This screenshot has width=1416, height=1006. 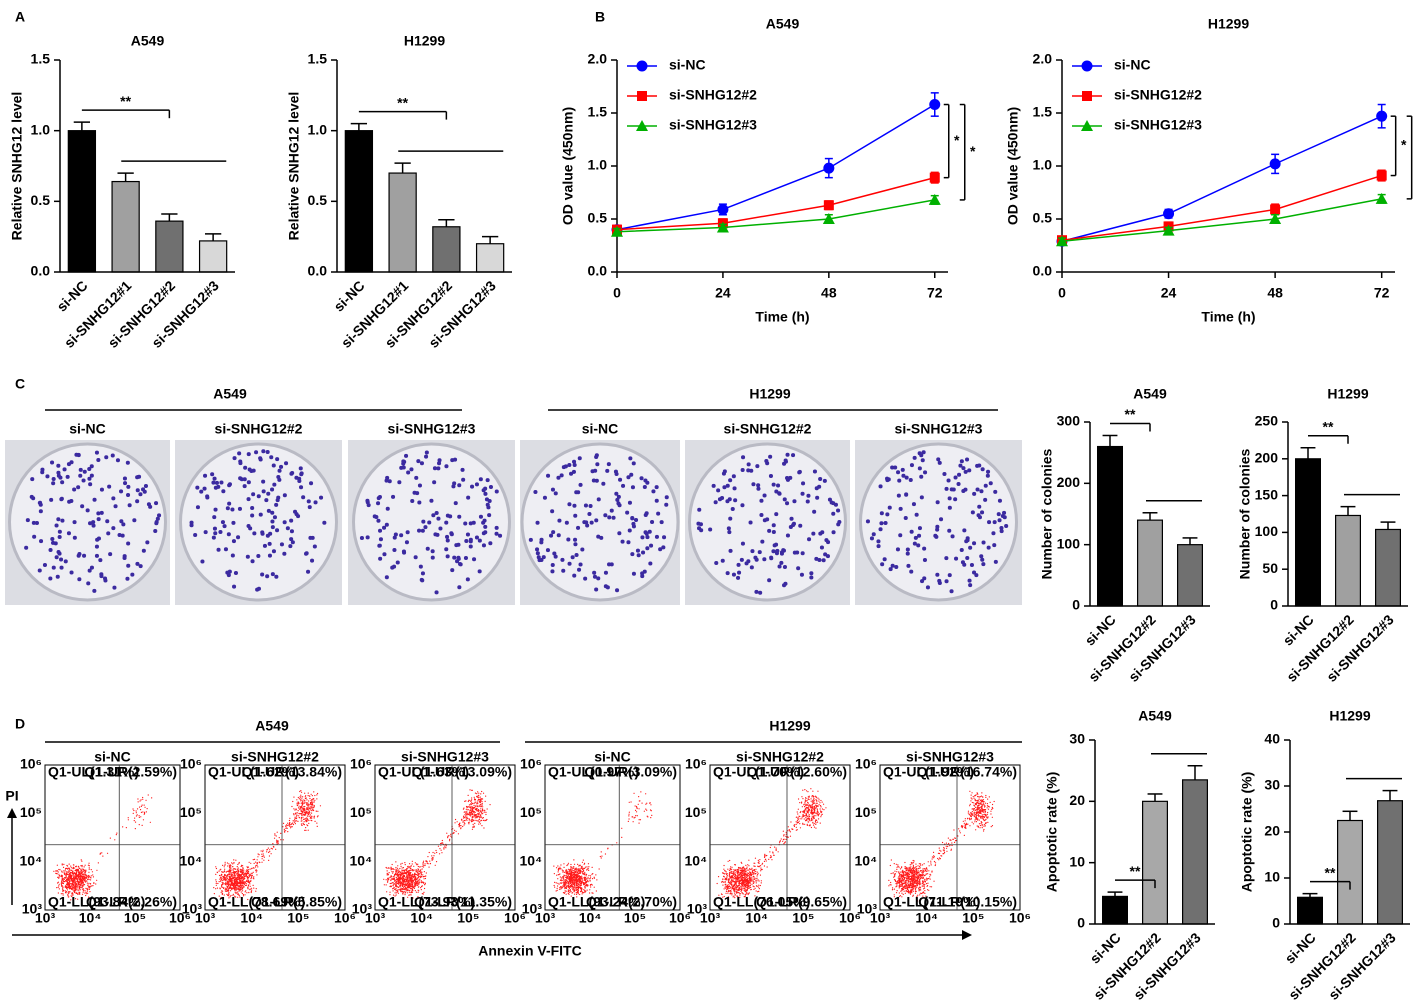 I want to click on legend-label: si-SNHG12#3, so click(x=1158, y=125).